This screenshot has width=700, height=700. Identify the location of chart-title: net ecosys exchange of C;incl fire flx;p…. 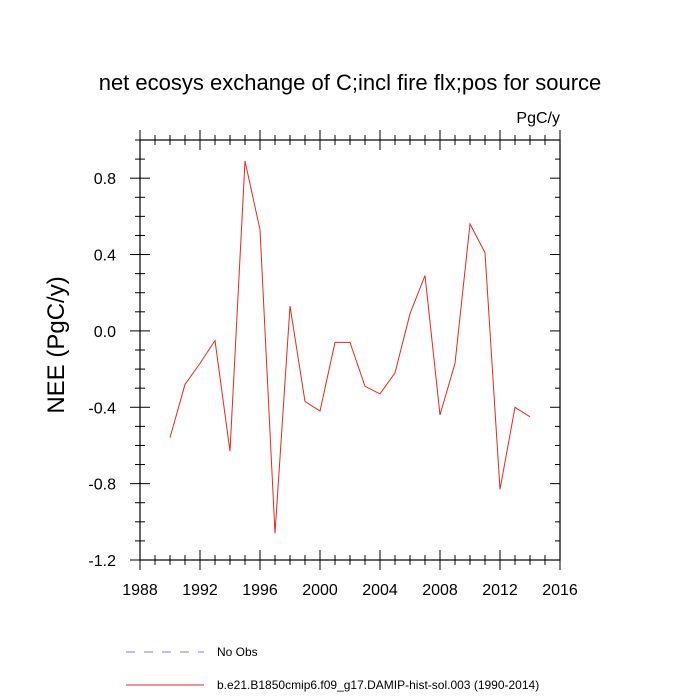
(350, 82).